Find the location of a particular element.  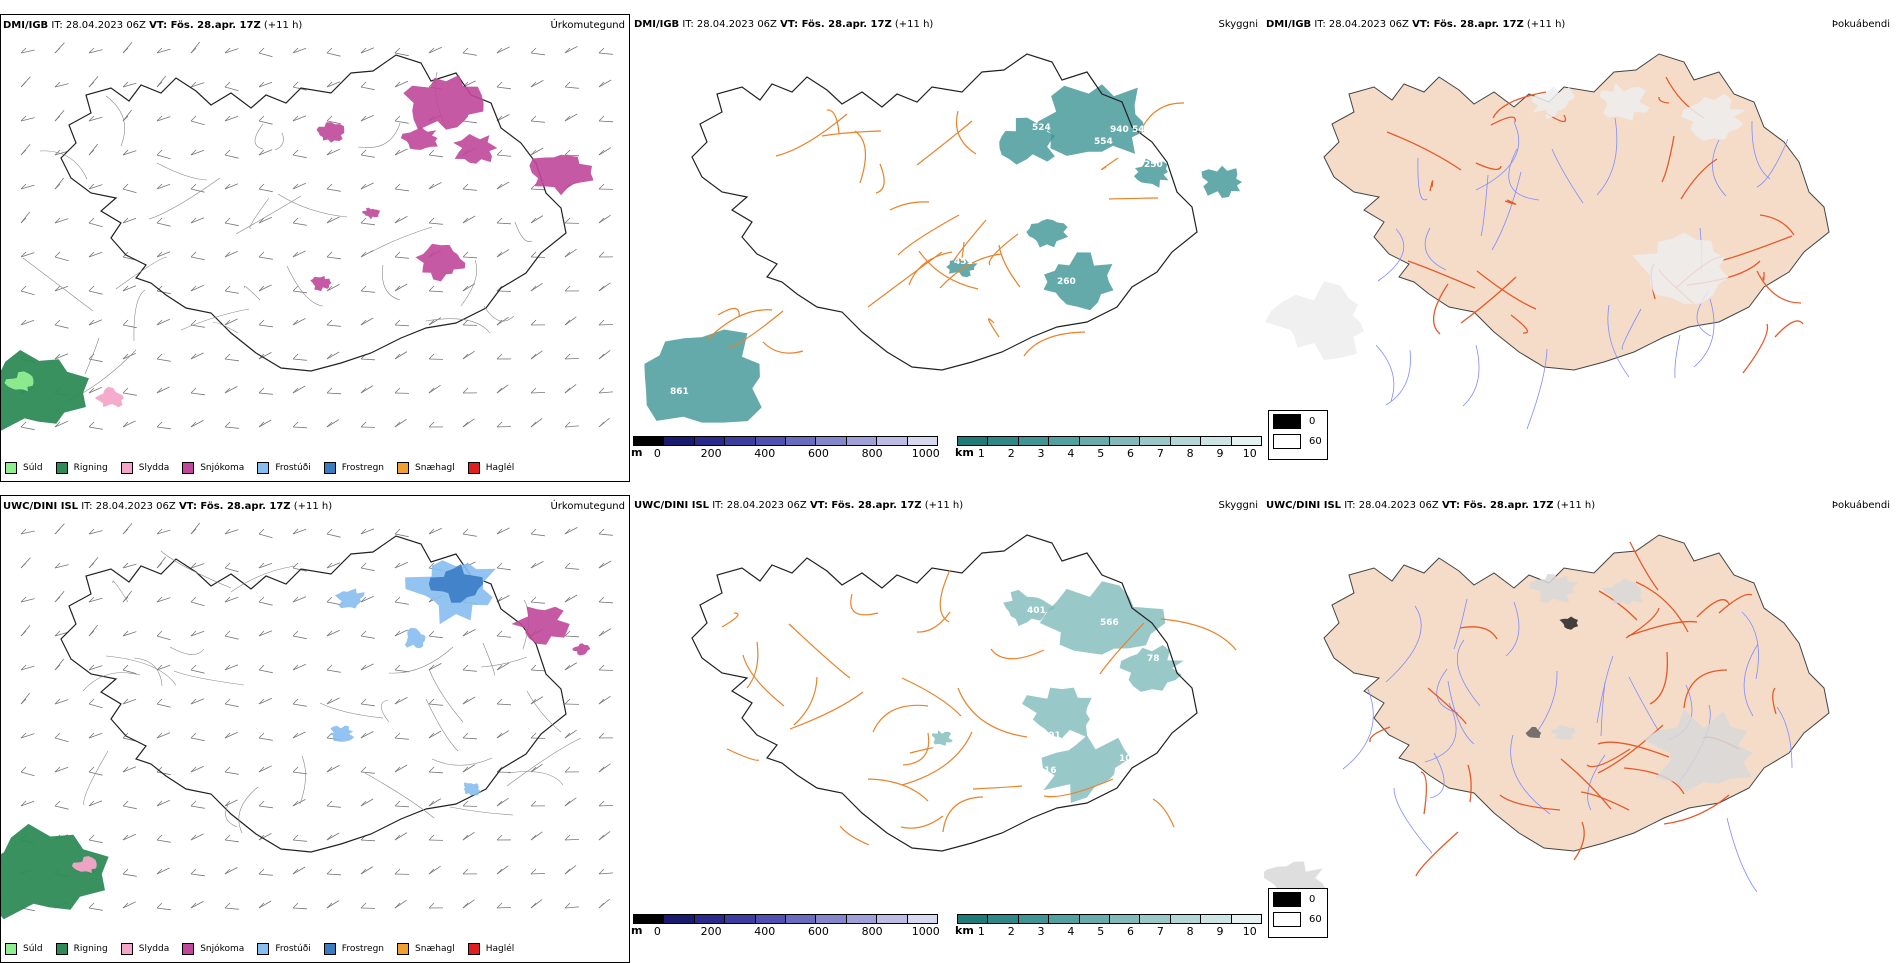

cloud-base-label: 291 is located at coordinates (1051, 736).